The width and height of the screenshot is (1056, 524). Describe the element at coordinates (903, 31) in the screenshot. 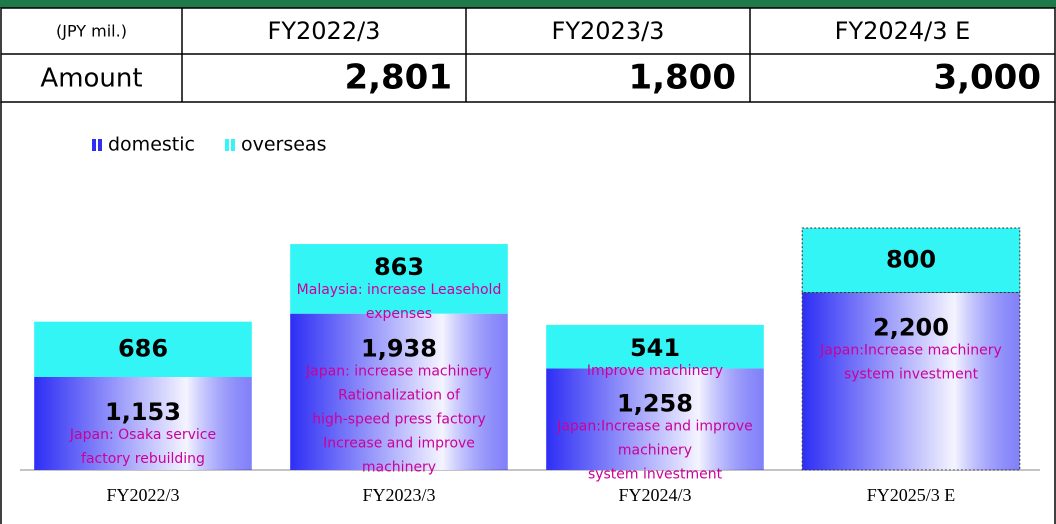

I see `table-header: FY2024/3 E` at that location.